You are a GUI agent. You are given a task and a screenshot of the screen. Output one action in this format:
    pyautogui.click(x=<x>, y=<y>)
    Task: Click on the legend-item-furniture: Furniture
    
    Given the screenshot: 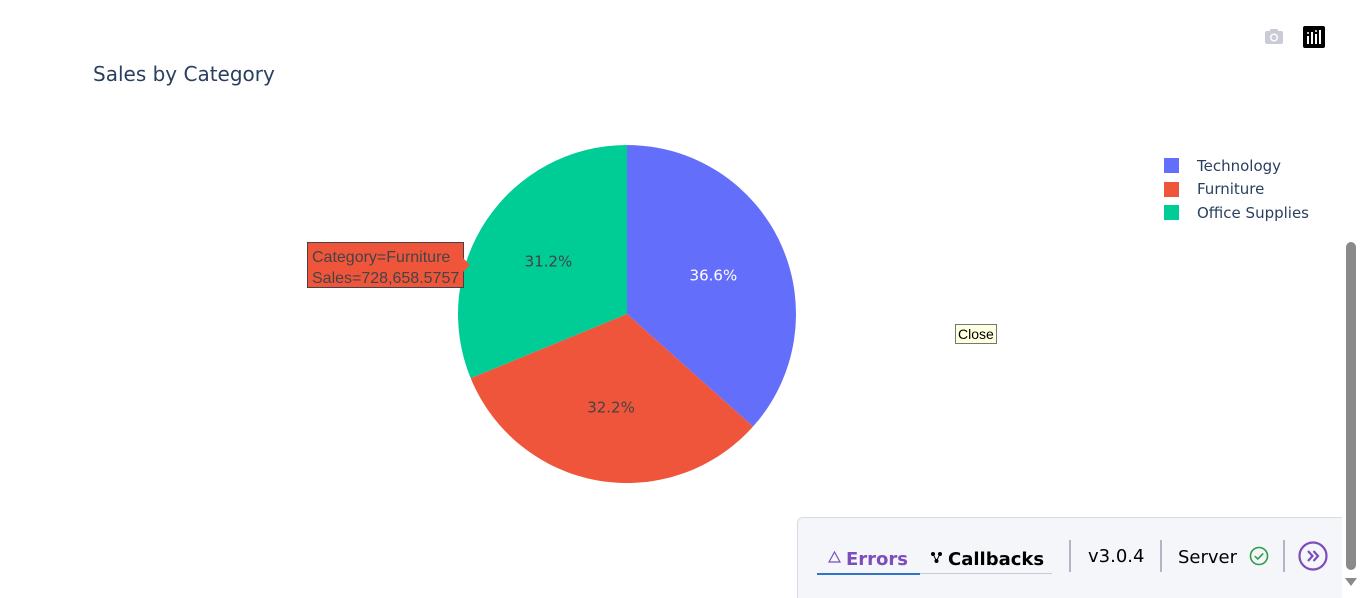 What is the action you would take?
    pyautogui.click(x=1236, y=190)
    